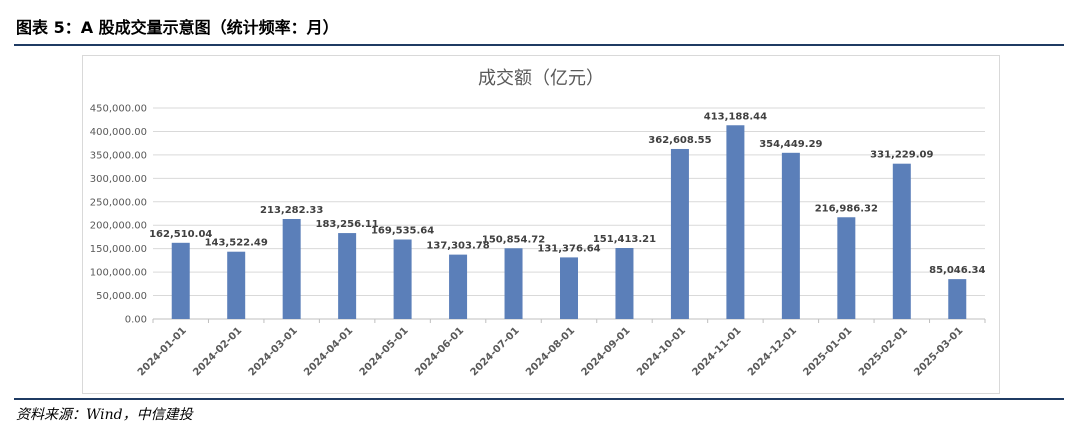 The width and height of the screenshot is (1080, 437). Describe the element at coordinates (901, 155) in the screenshot. I see `data-label: 331,229.09` at that location.